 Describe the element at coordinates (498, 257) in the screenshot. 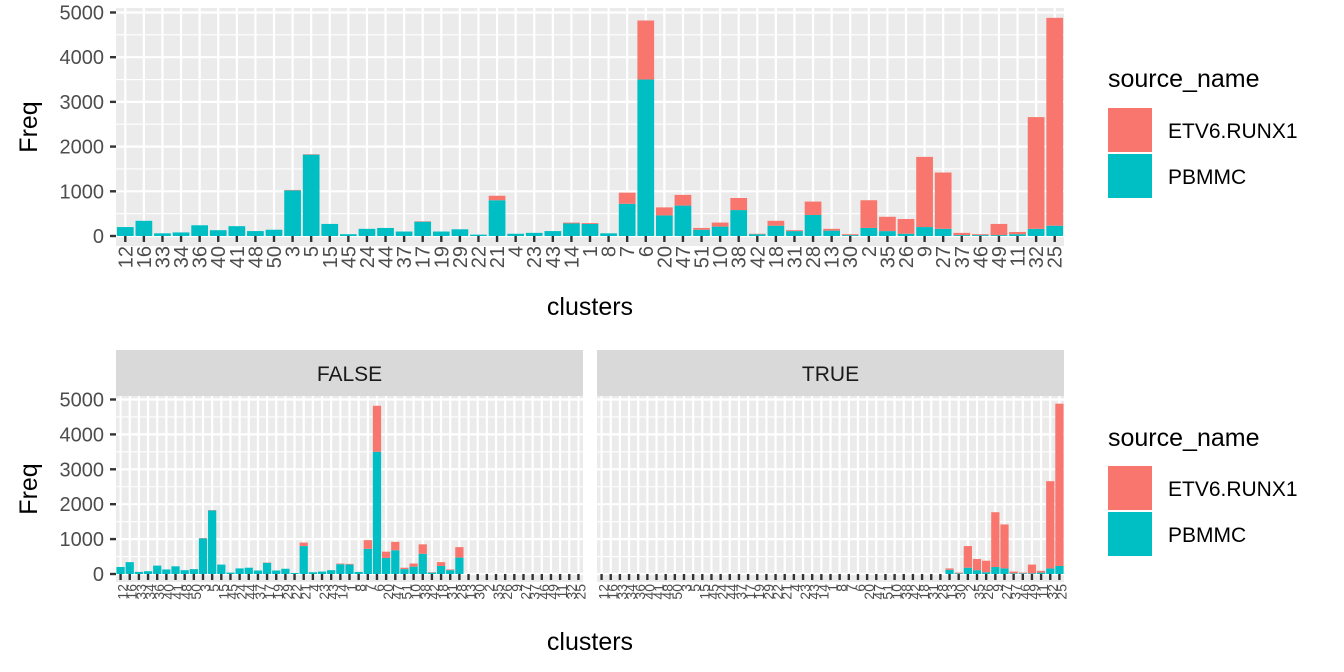

I see `top-x-tick-label: 21` at that location.